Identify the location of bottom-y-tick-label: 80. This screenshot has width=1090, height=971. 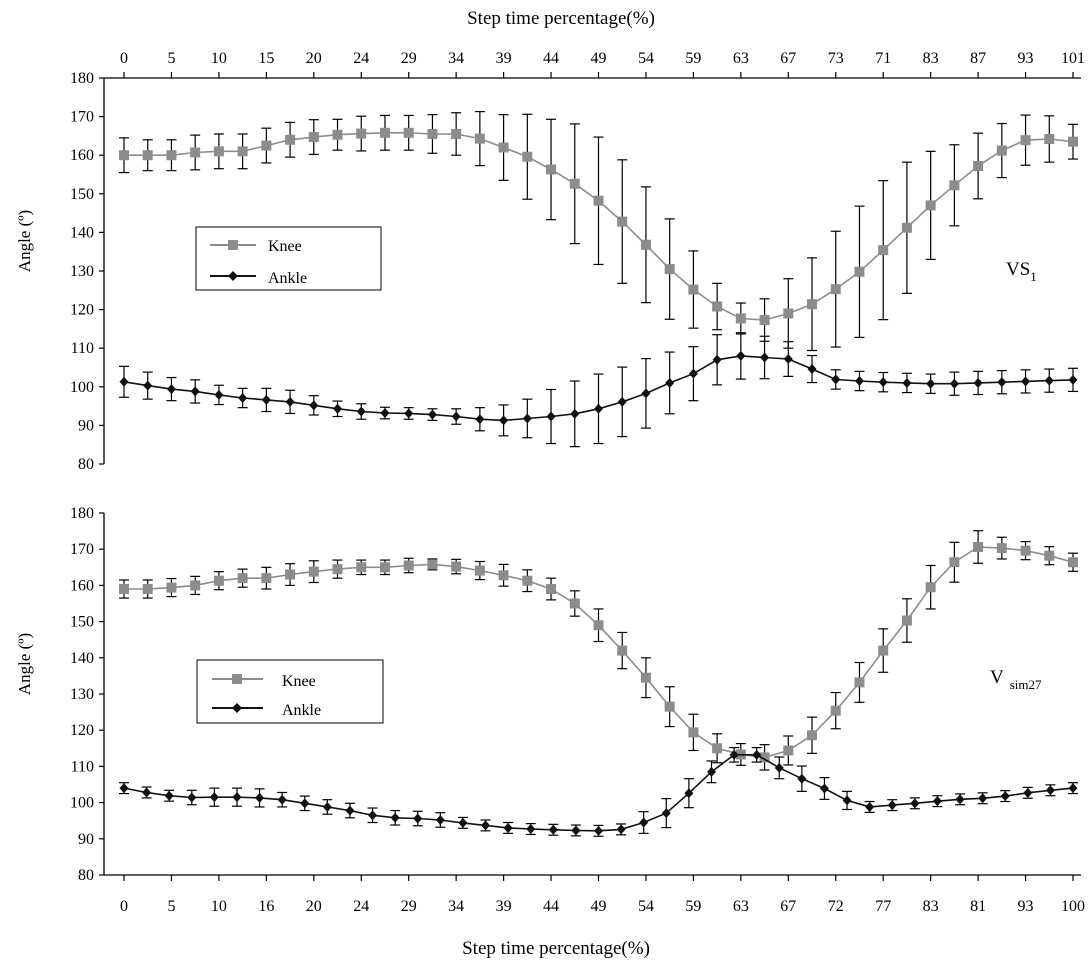
(86, 875).